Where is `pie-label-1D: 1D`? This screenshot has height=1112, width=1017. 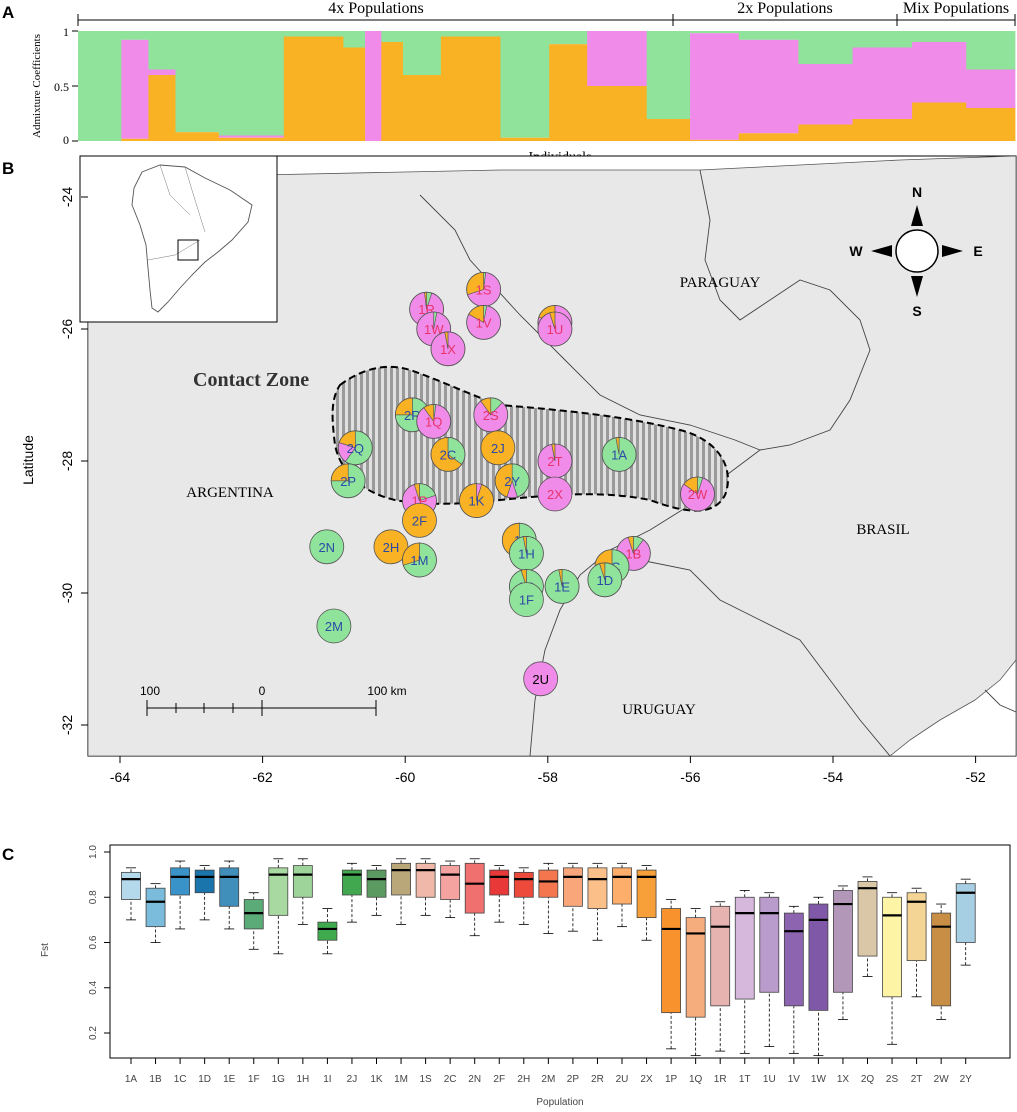
pie-label-1D: 1D is located at coordinates (605, 580).